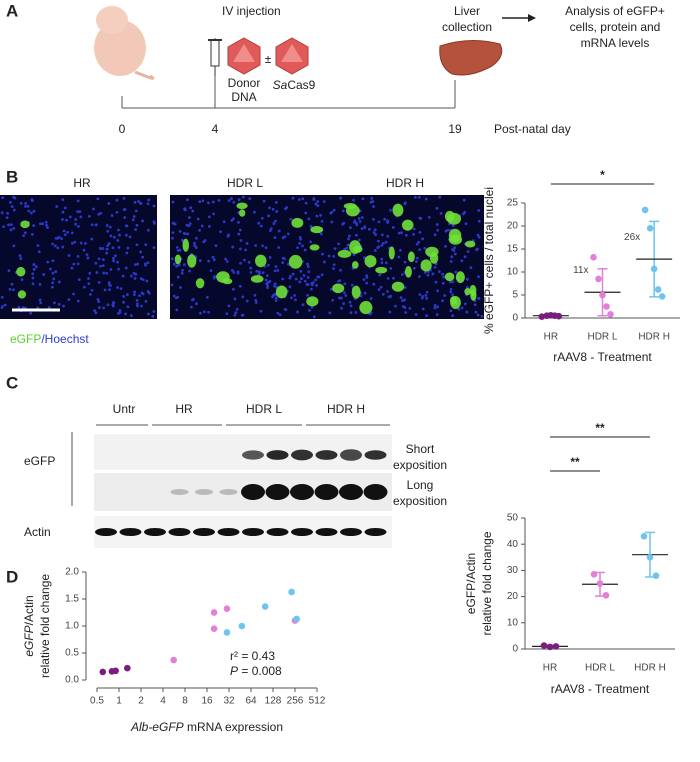 The width and height of the screenshot is (700, 762). Describe the element at coordinates (513, 518) in the screenshot. I see `y-tick-label: 50` at that location.